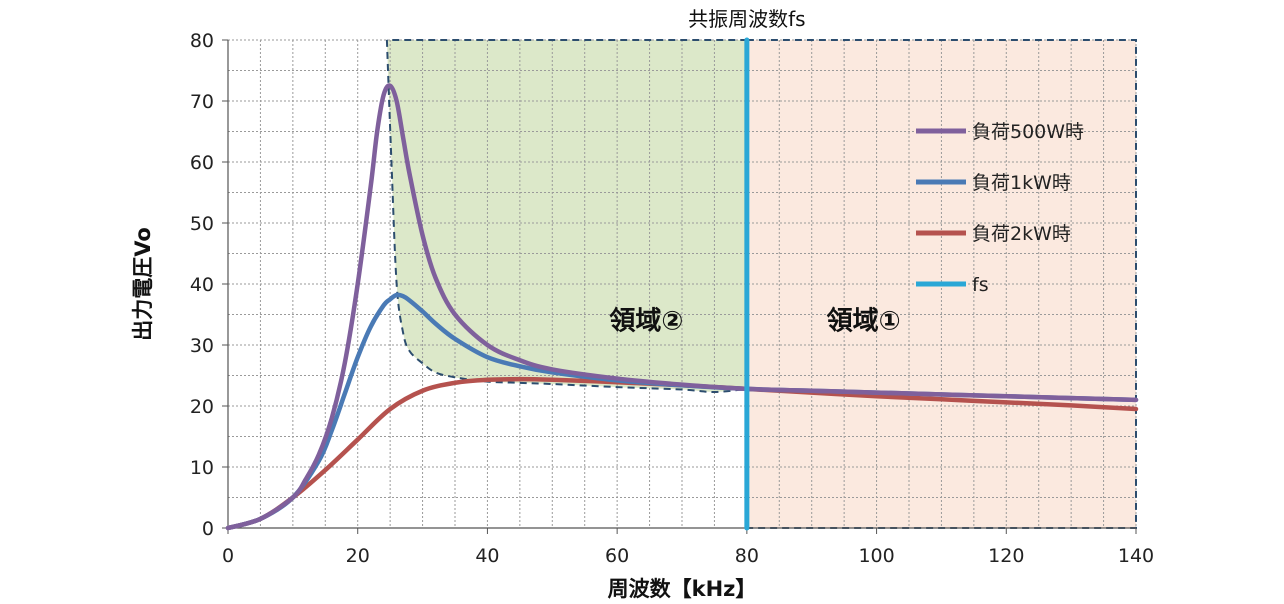 The width and height of the screenshot is (1284, 604). I want to click on legend-label: 負荷500W時, so click(1028, 132).